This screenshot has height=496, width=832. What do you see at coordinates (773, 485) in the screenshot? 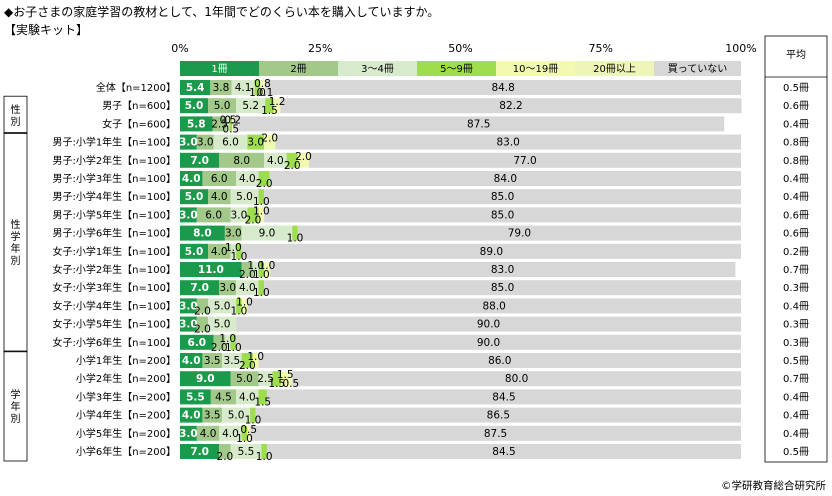
I see `source-credit: ©学研教育総合研究所` at bounding box center [773, 485].